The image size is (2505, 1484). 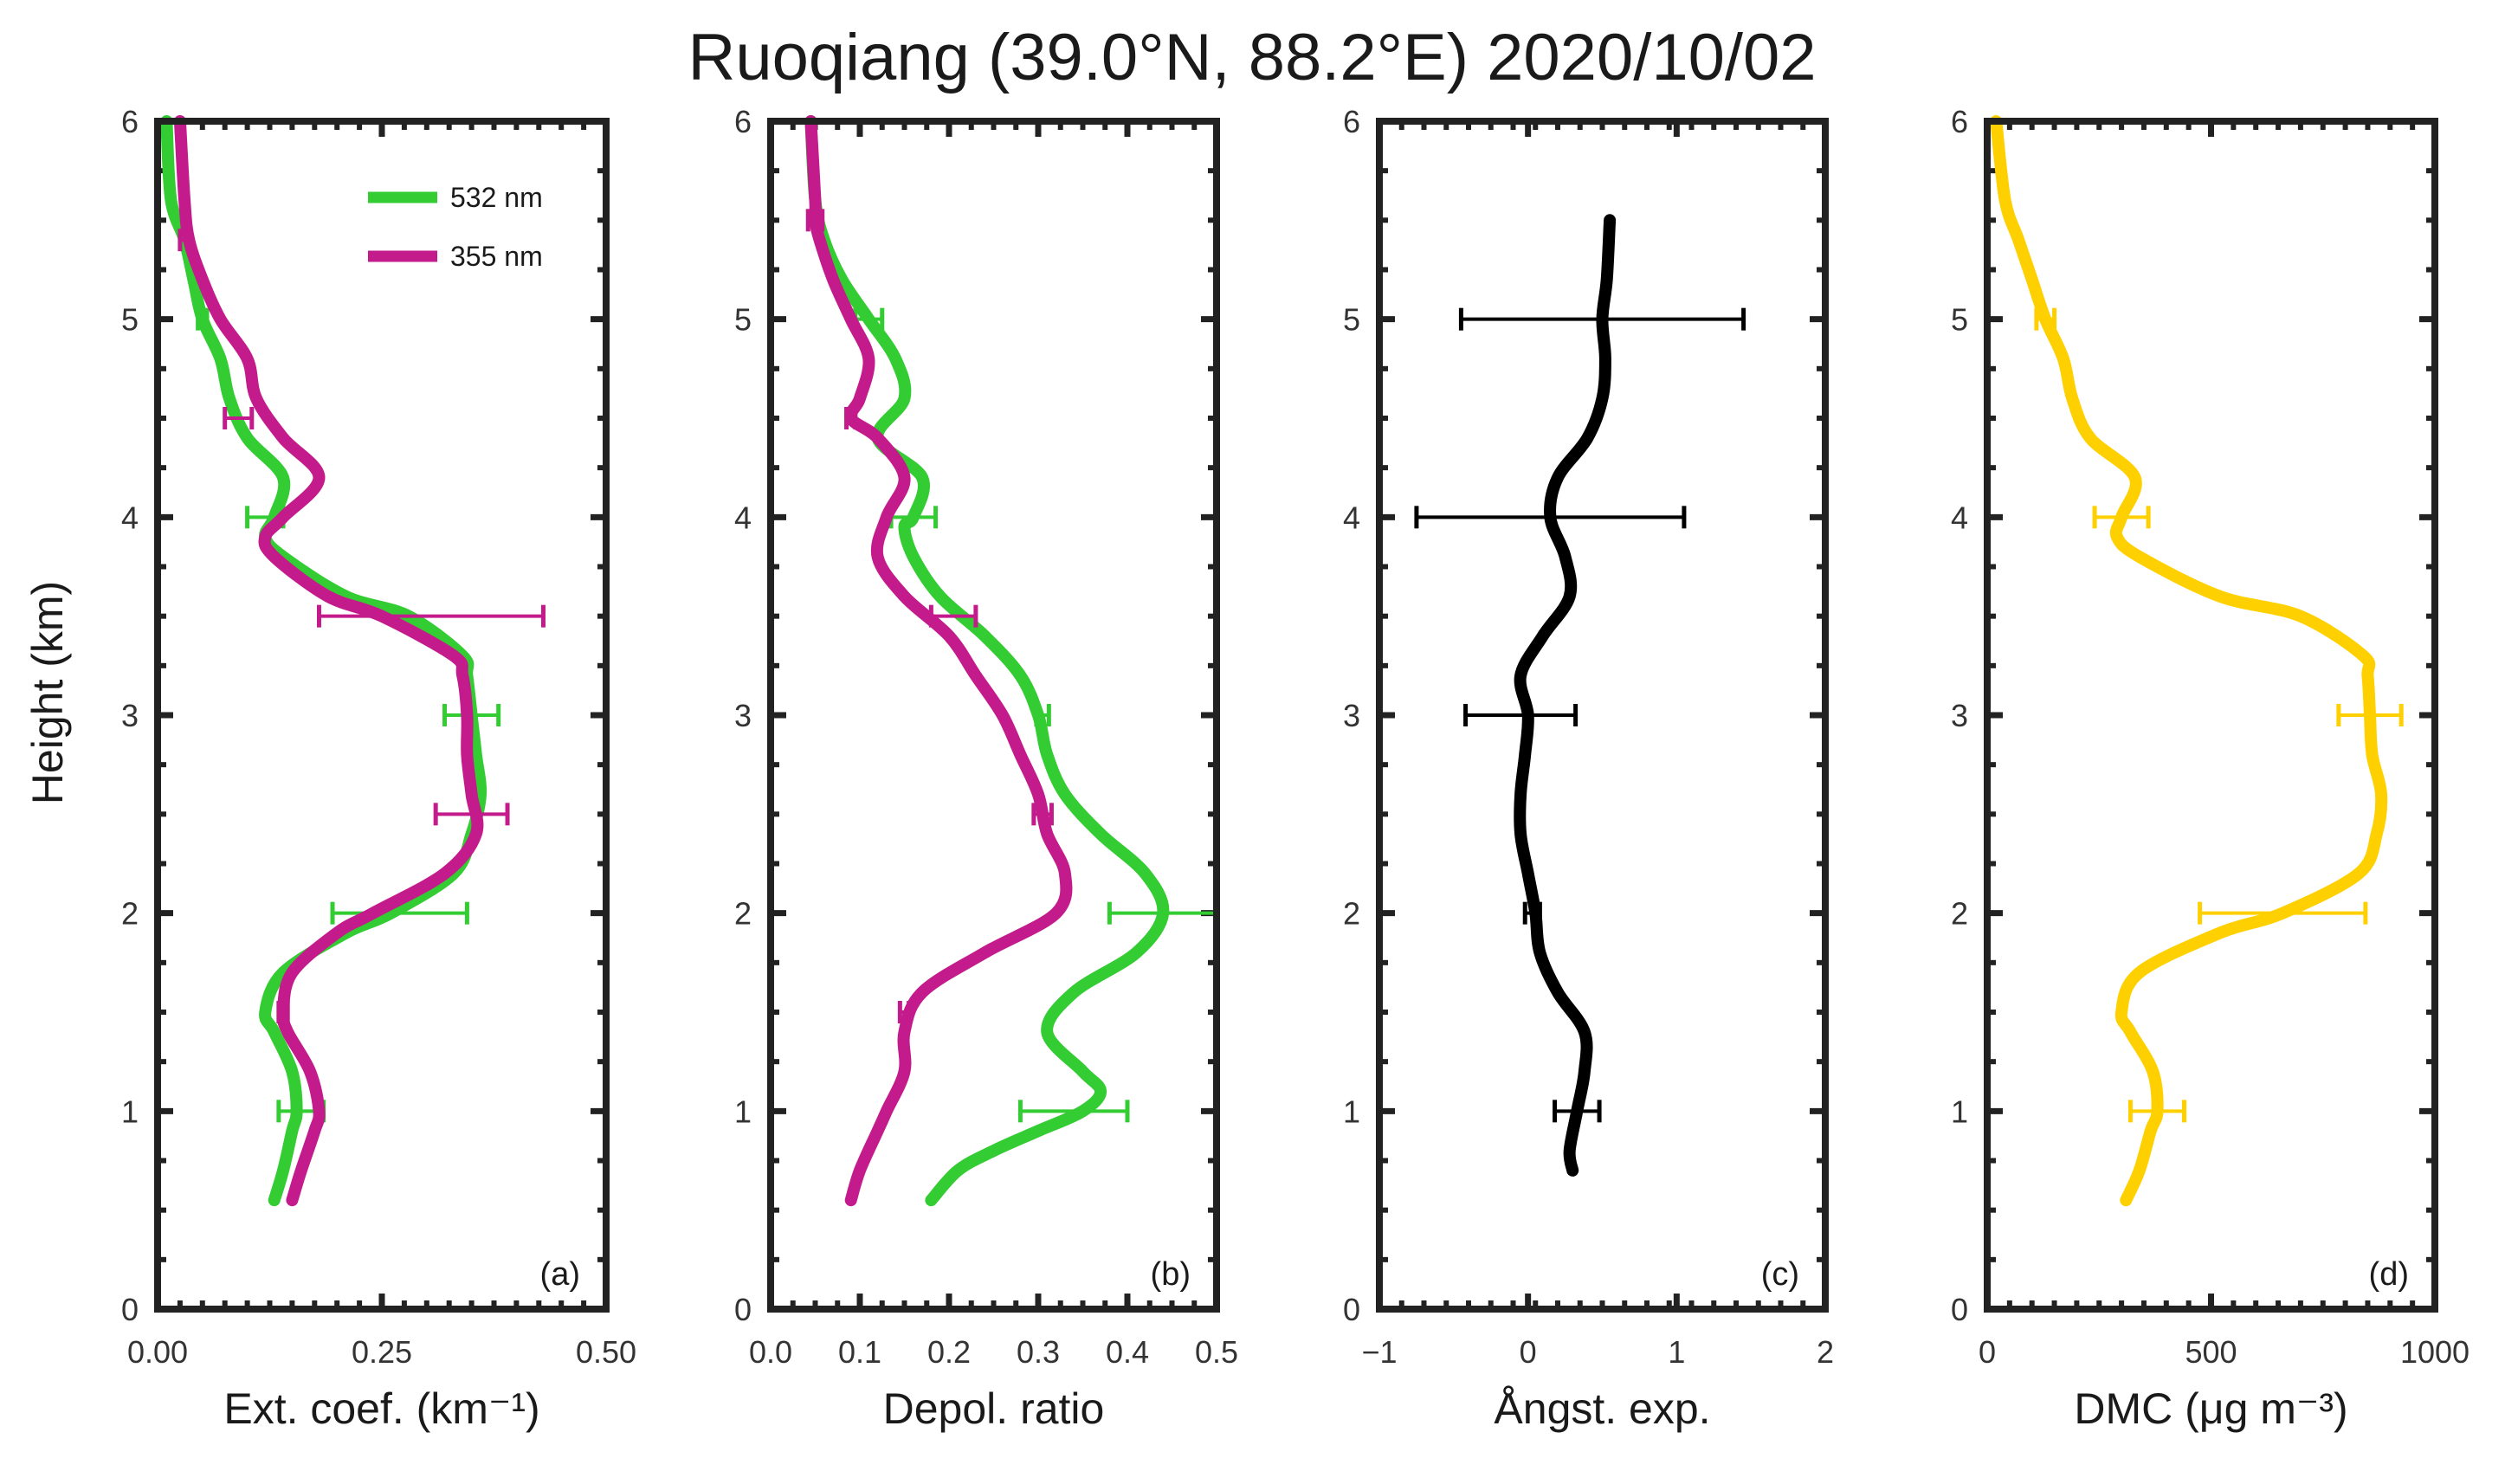 I want to click on x-axis-label: DMC (μg m⁻³), so click(x=2211, y=1408).